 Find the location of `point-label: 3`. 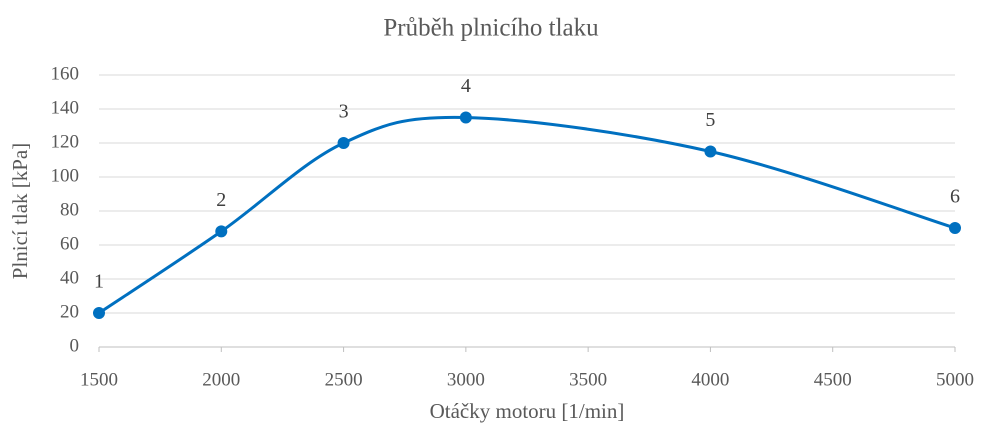

point-label: 3 is located at coordinates (344, 112).